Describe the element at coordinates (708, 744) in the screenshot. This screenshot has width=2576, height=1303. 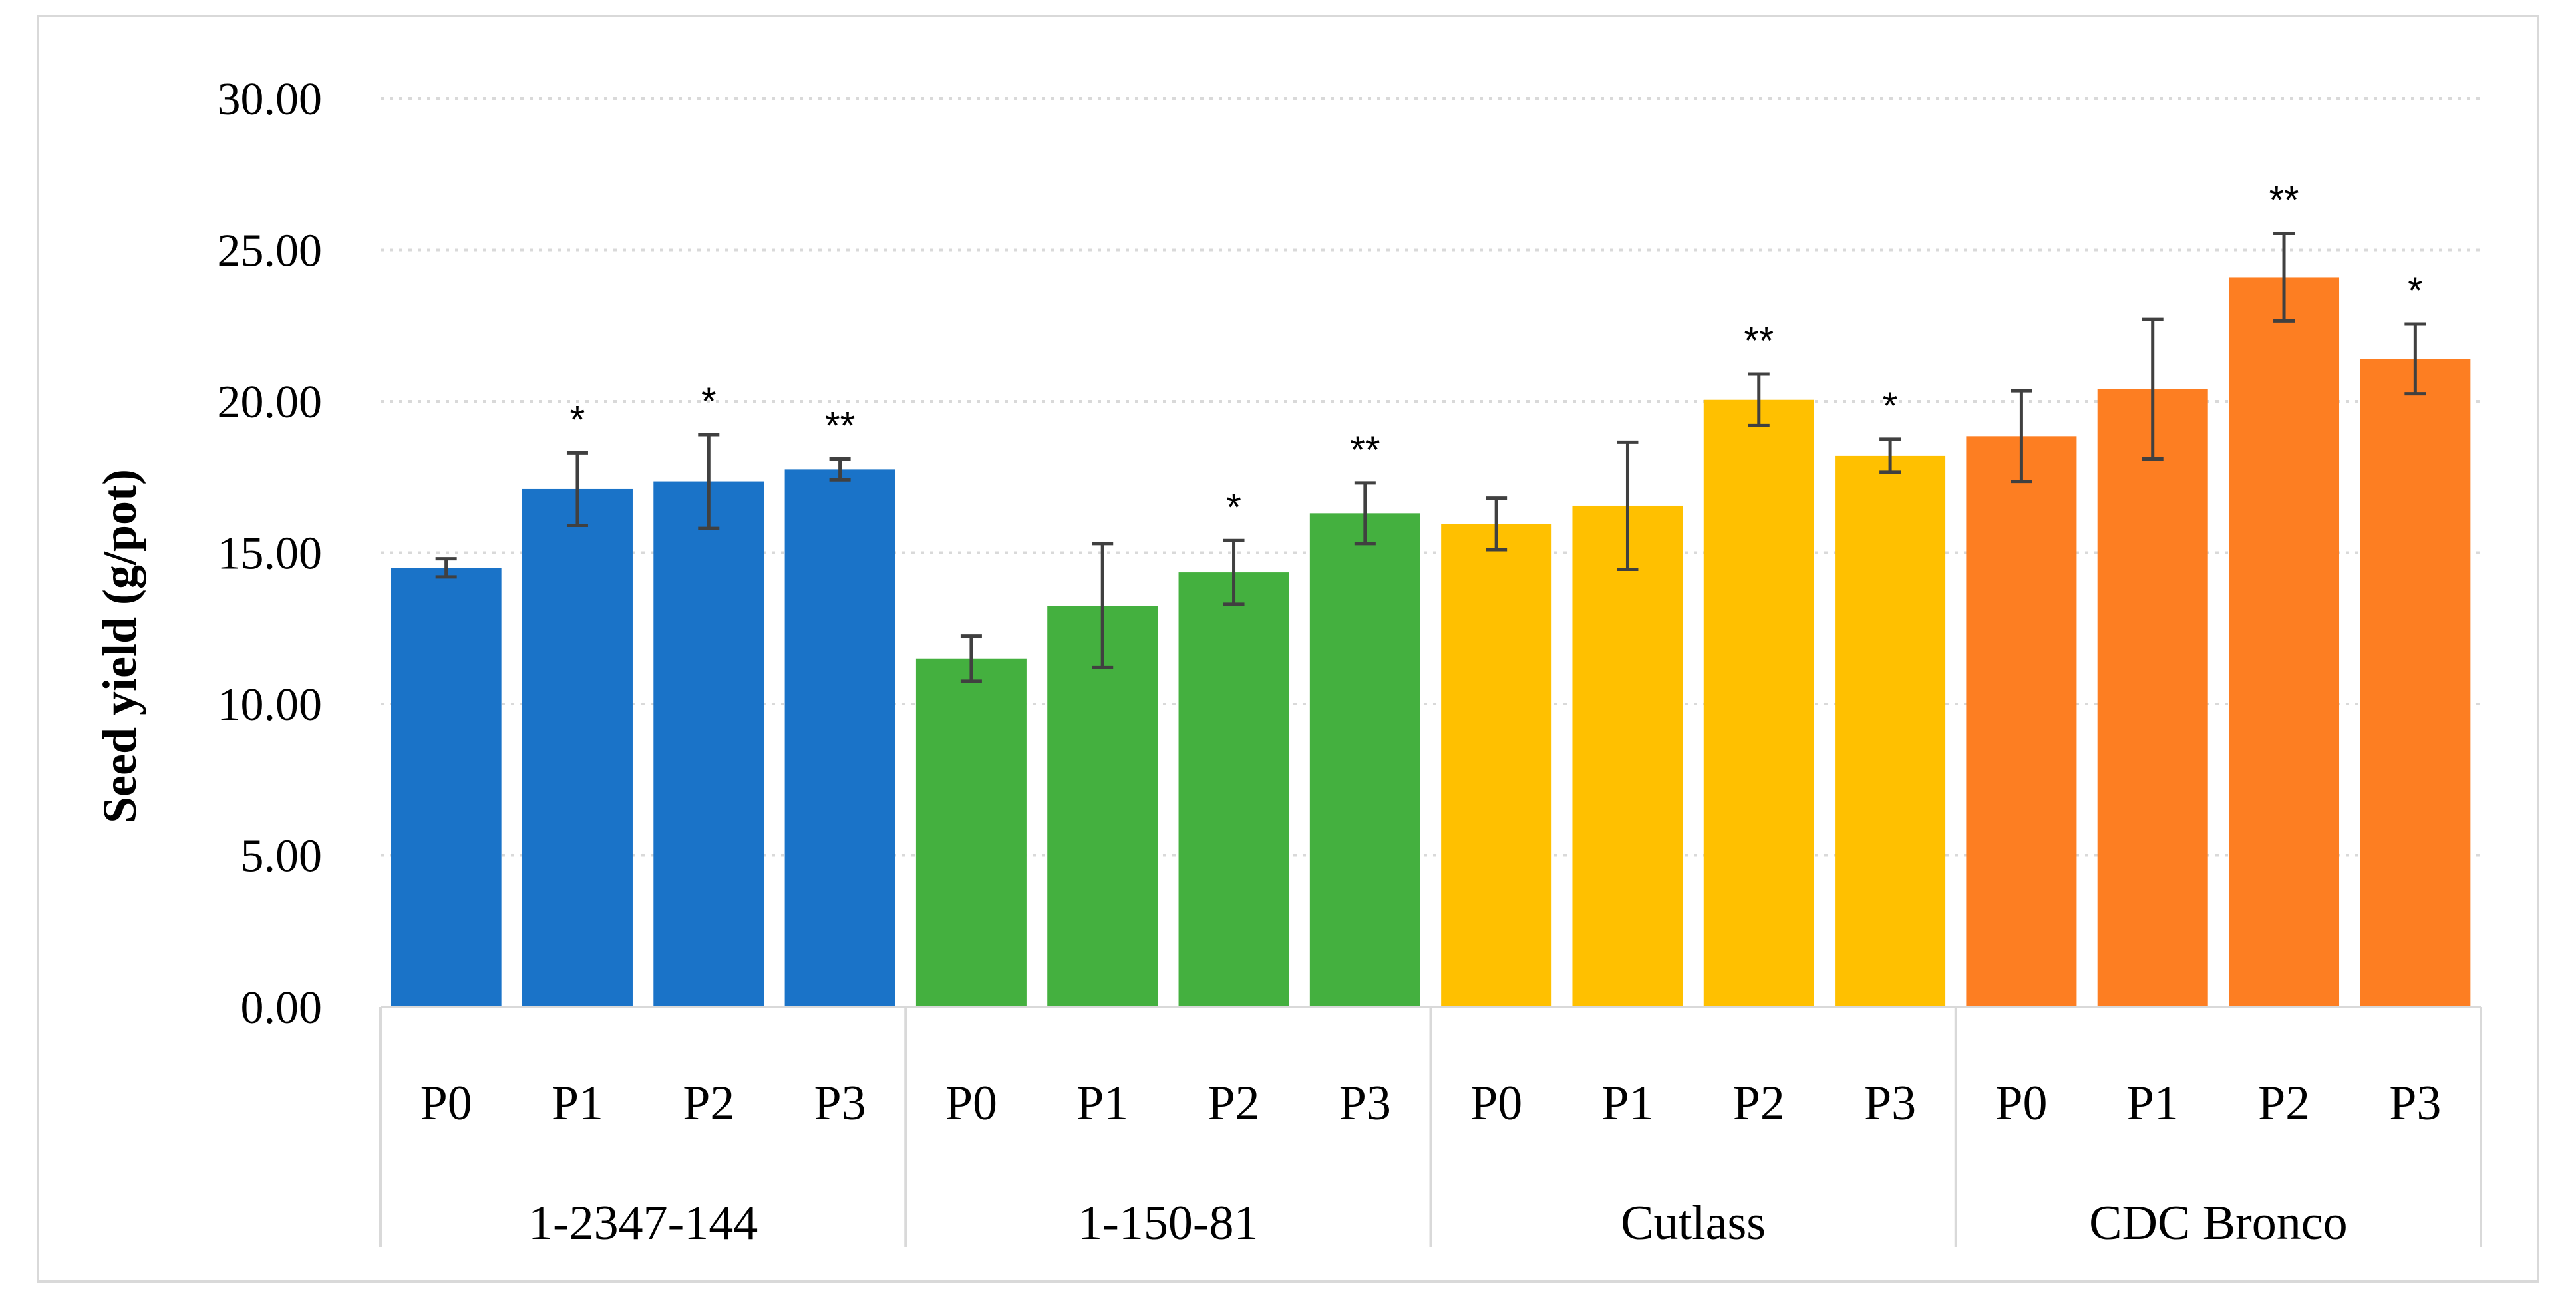
I see `bar-1-2347-144-p2` at that location.